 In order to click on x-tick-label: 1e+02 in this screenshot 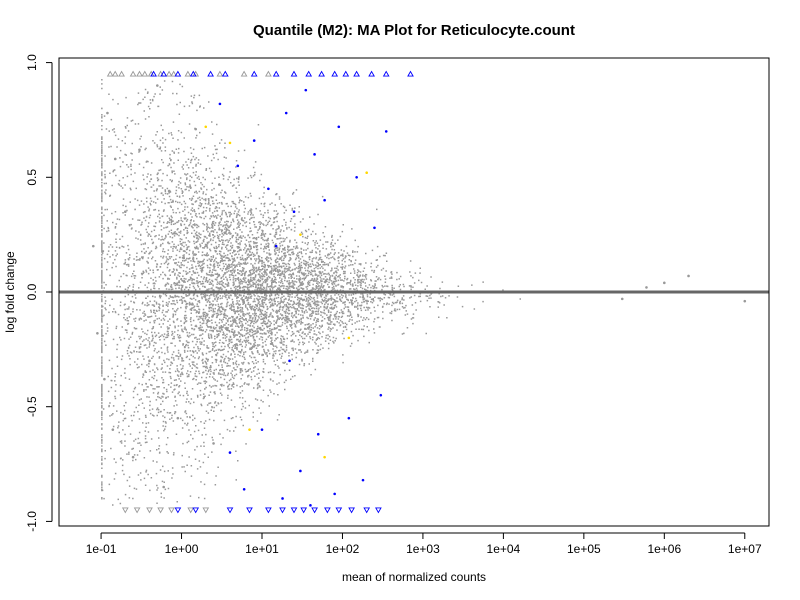, I will do `click(343, 549)`.